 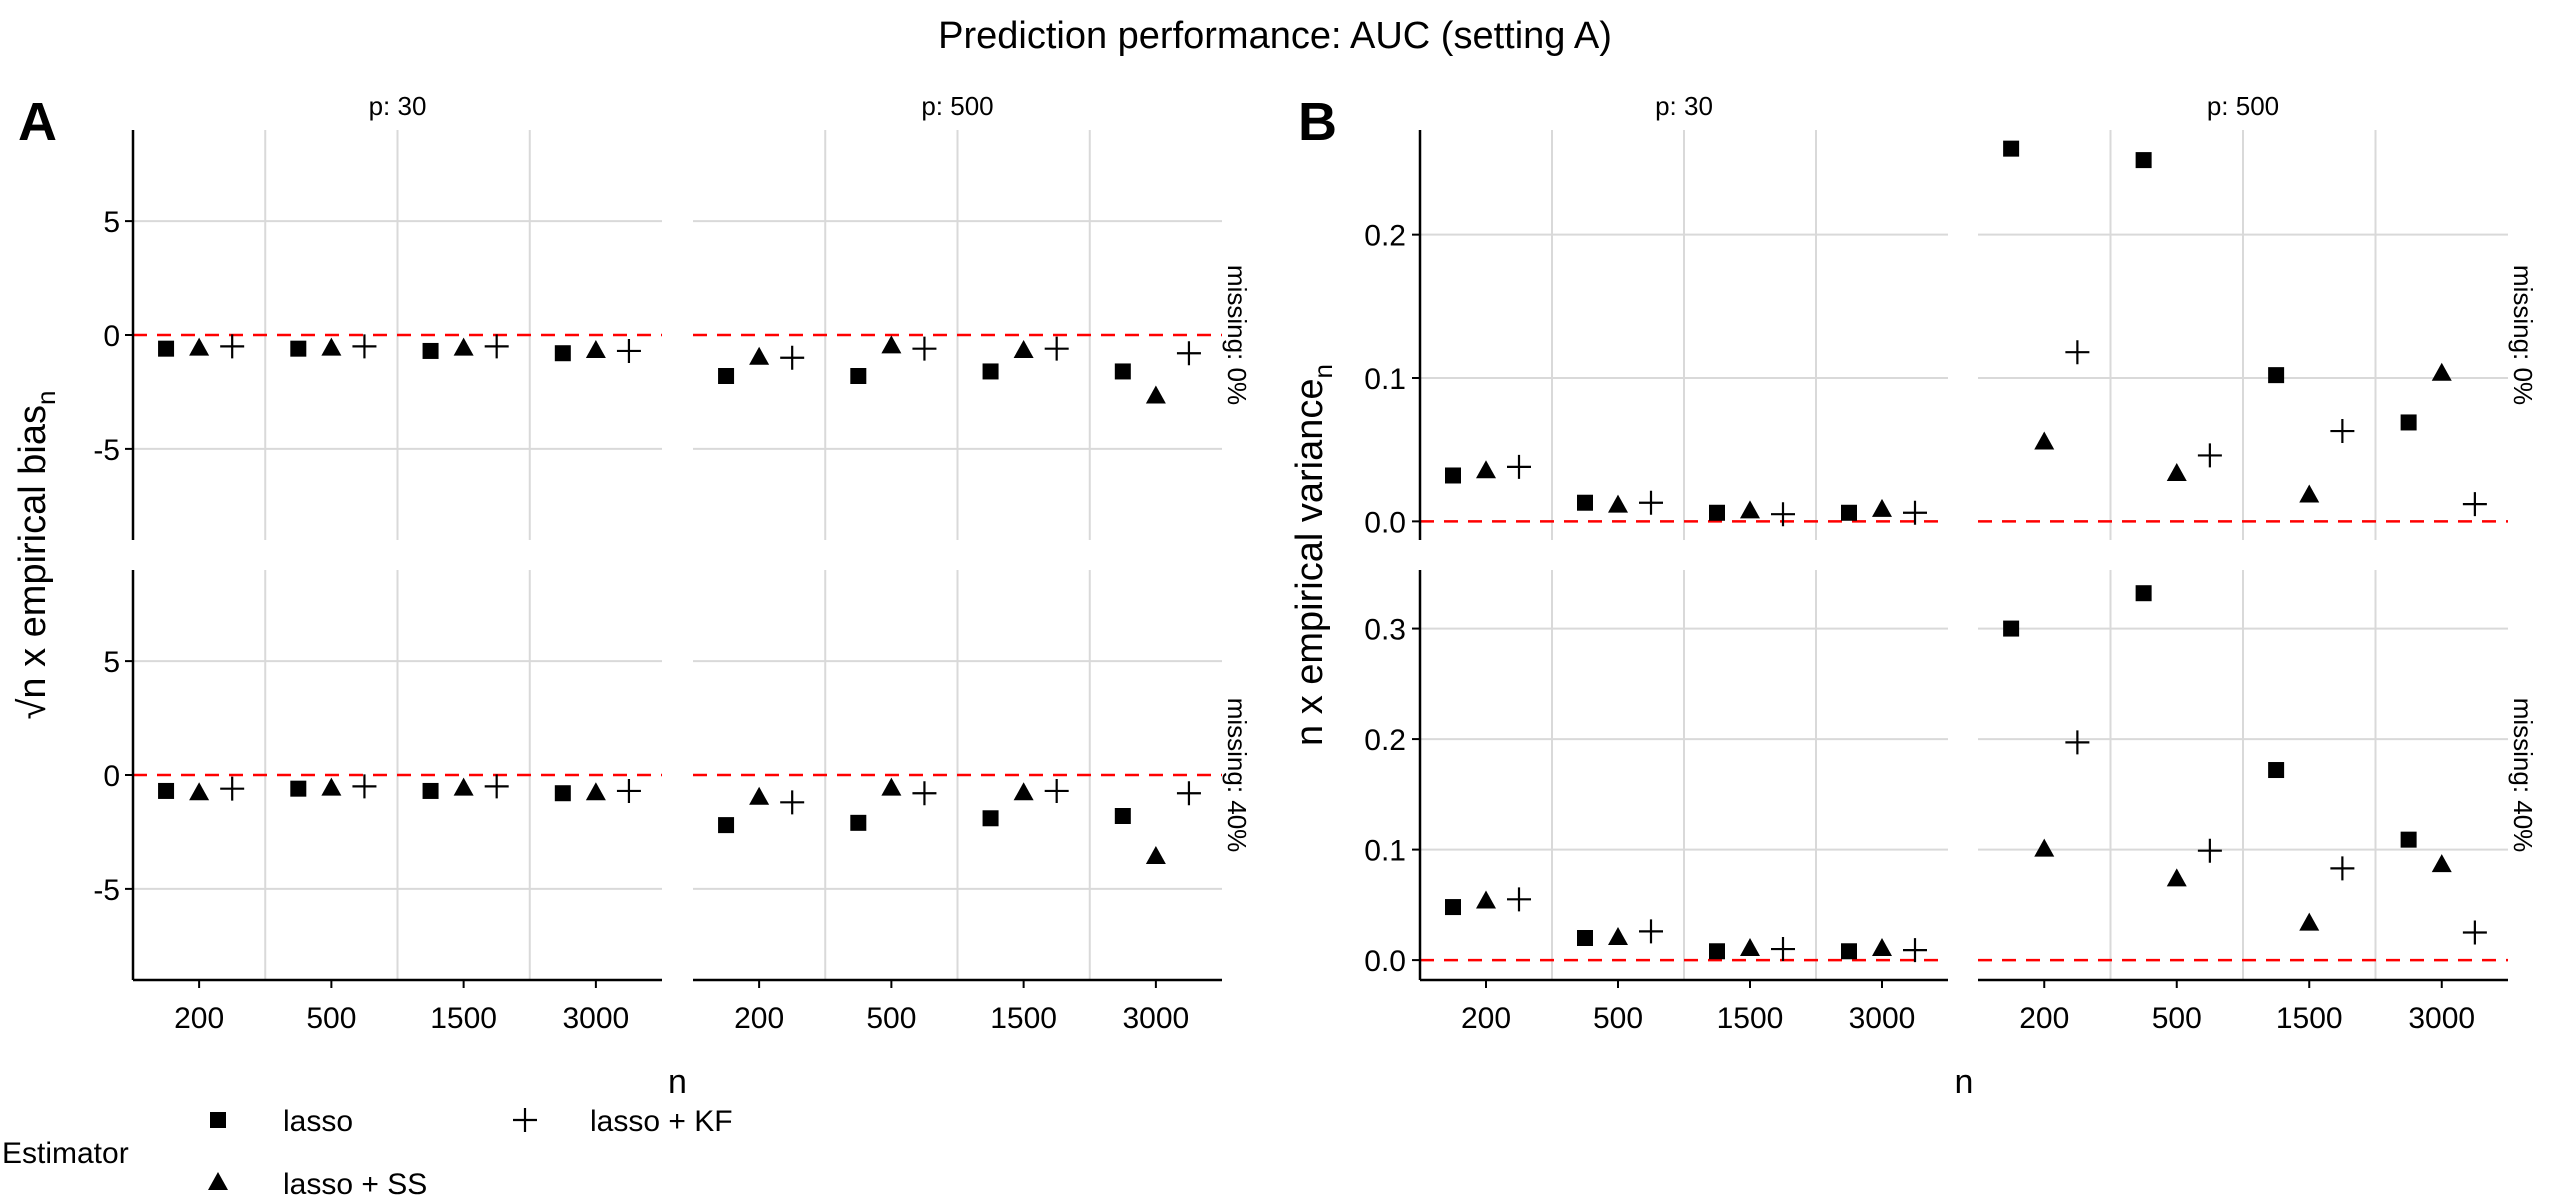 What do you see at coordinates (1237, 335) in the screenshot?
I see `facet-row-label: missing: 0%` at bounding box center [1237, 335].